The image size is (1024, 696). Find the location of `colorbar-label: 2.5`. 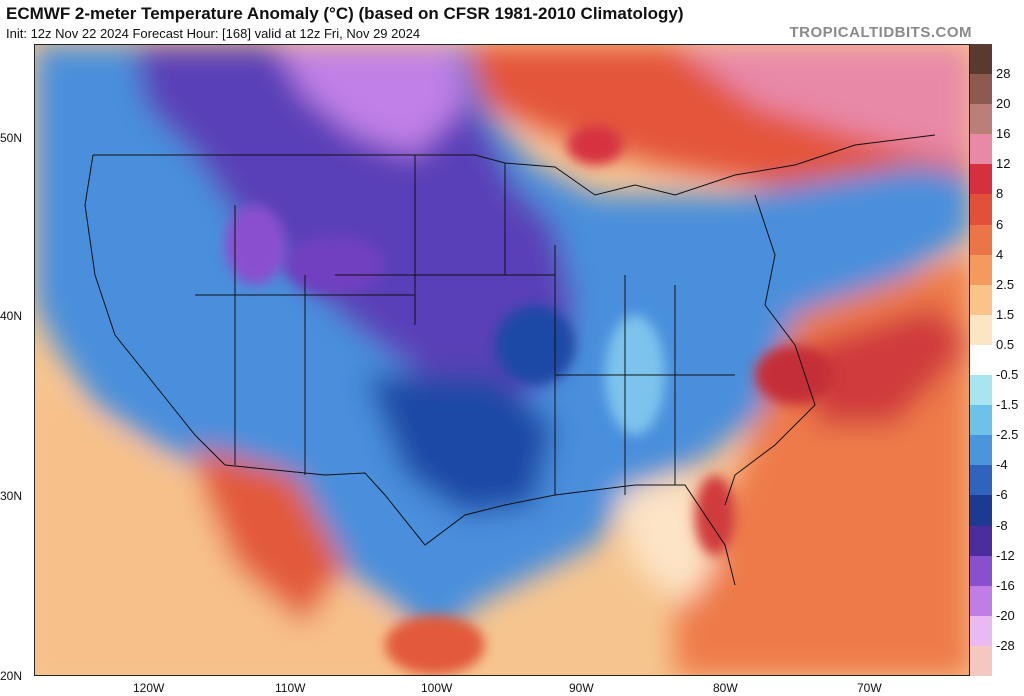

colorbar-label: 2.5 is located at coordinates (1005, 284).